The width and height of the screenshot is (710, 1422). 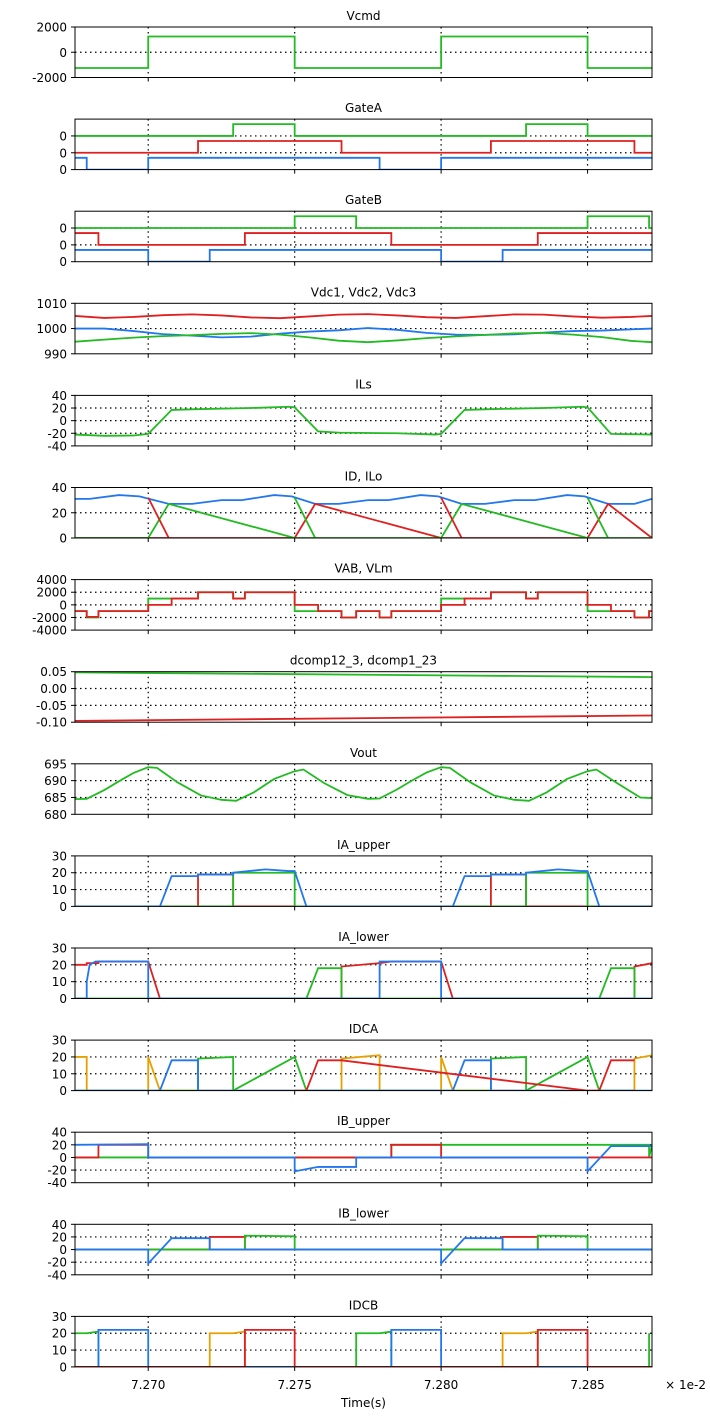 I want to click on panel-2: GateA 0 0 0, so click(x=356, y=139).